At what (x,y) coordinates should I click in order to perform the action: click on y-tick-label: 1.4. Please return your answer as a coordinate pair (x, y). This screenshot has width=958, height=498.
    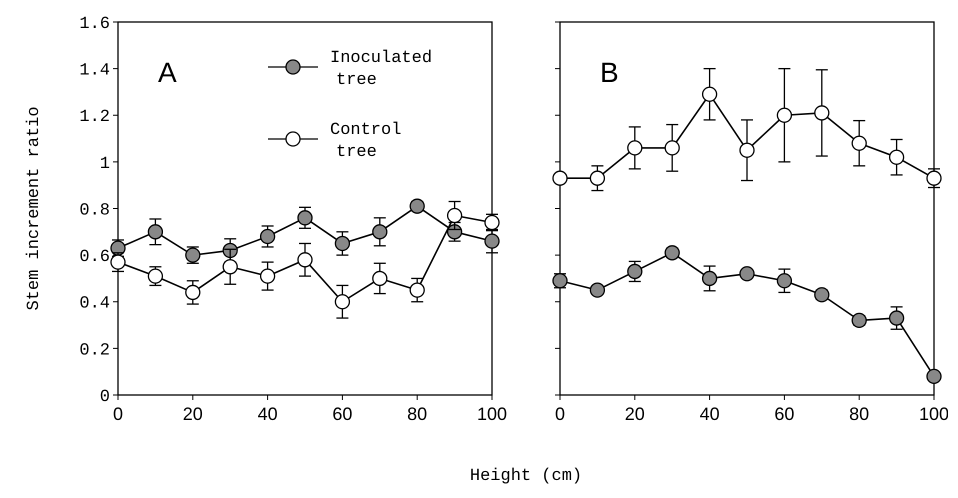
    Looking at the image, I should click on (94, 71).